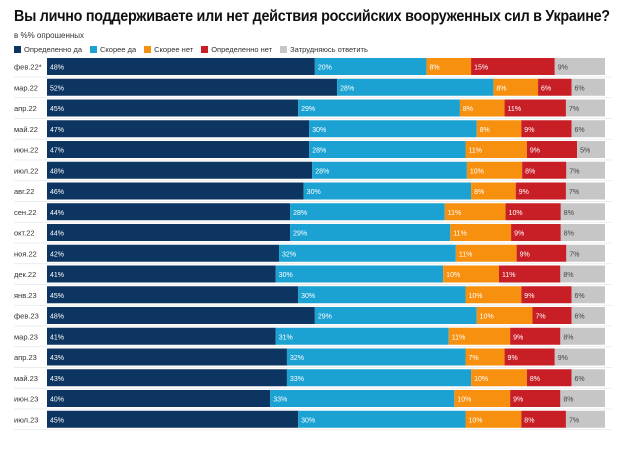 The height and width of the screenshot is (458, 618). Describe the element at coordinates (57, 358) in the screenshot. I see `data-label: 43%` at that location.